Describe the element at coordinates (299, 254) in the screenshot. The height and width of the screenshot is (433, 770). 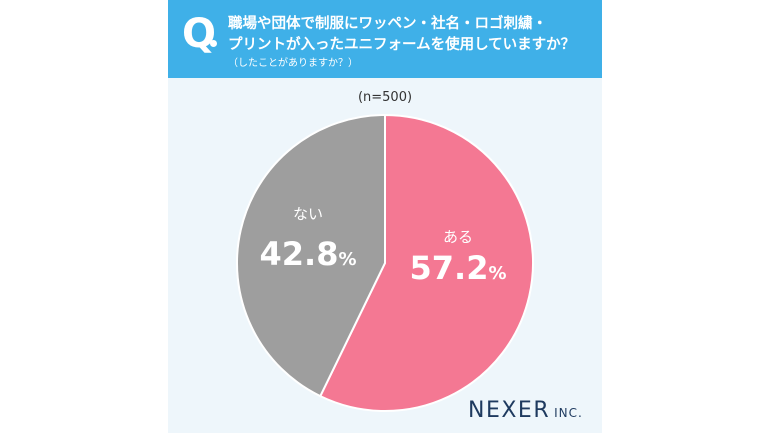
I see `slice-value-number-nai: 42.8` at that location.